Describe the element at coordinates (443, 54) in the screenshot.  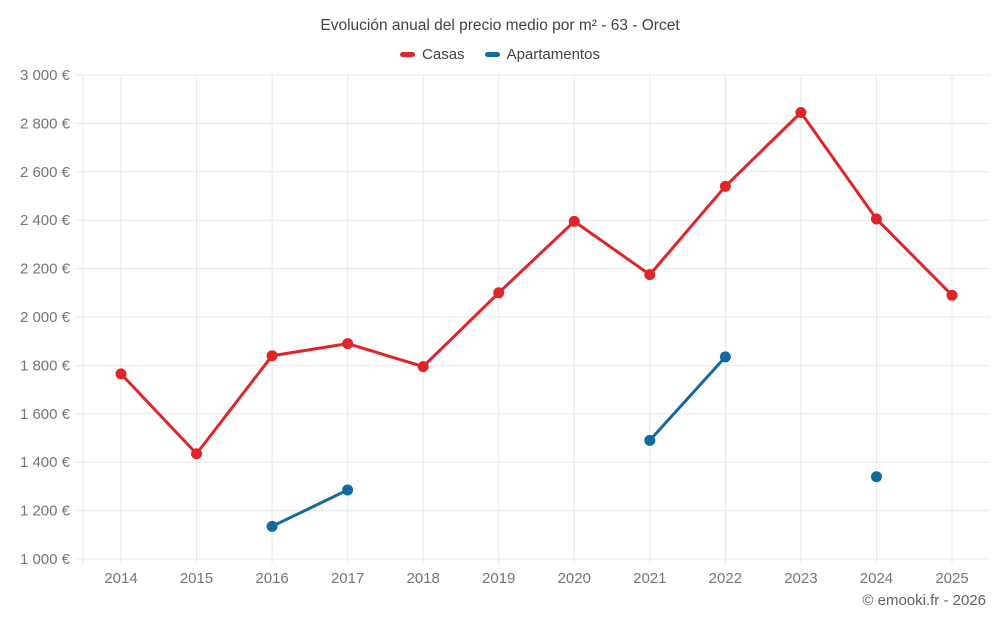
I see `legend-label-casas: Casas` at that location.